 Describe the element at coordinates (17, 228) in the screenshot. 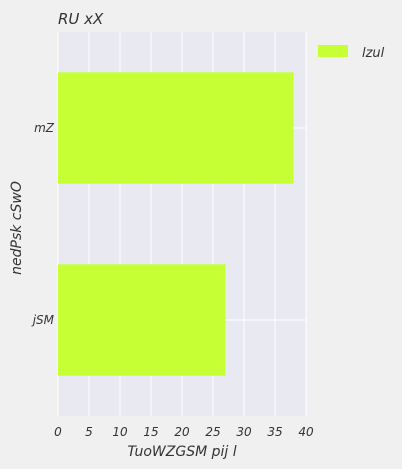

I see `y-axis-label: nedPsk cSwO` at that location.